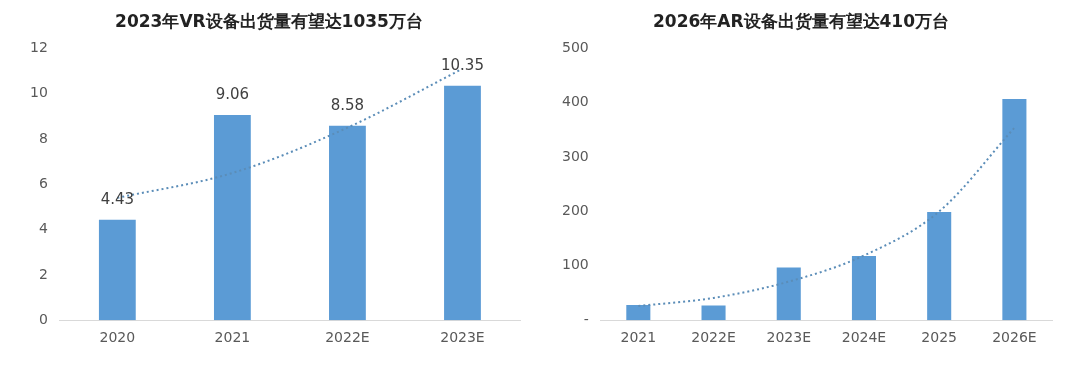  What do you see at coordinates (117, 337) in the screenshot?
I see `x-tick-label: 2020` at bounding box center [117, 337].